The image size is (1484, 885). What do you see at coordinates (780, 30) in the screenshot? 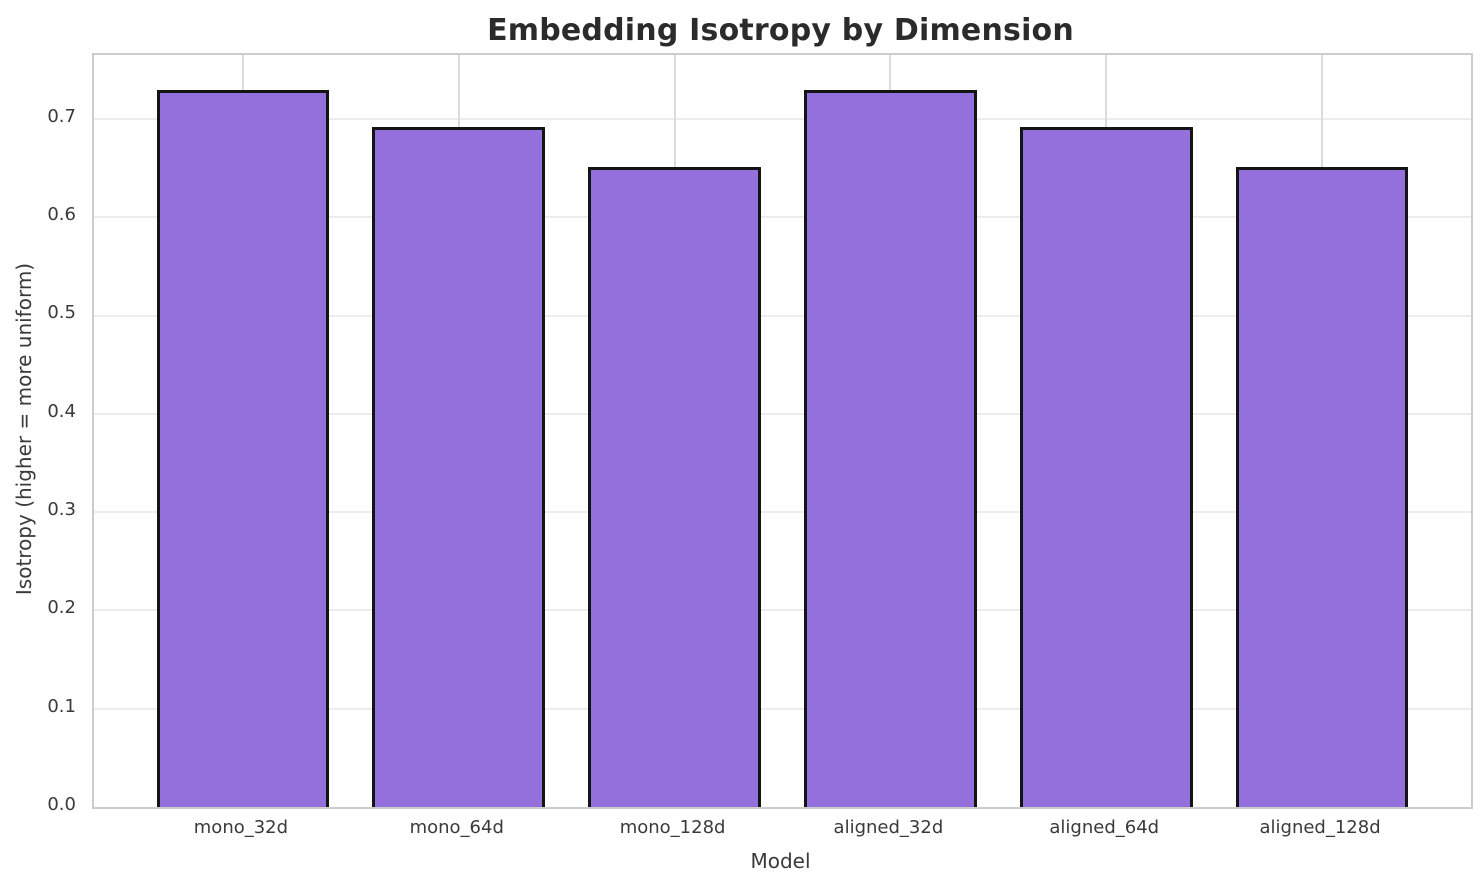
I see `chart-title: Embedding Isotropy by Dimension` at bounding box center [780, 30].